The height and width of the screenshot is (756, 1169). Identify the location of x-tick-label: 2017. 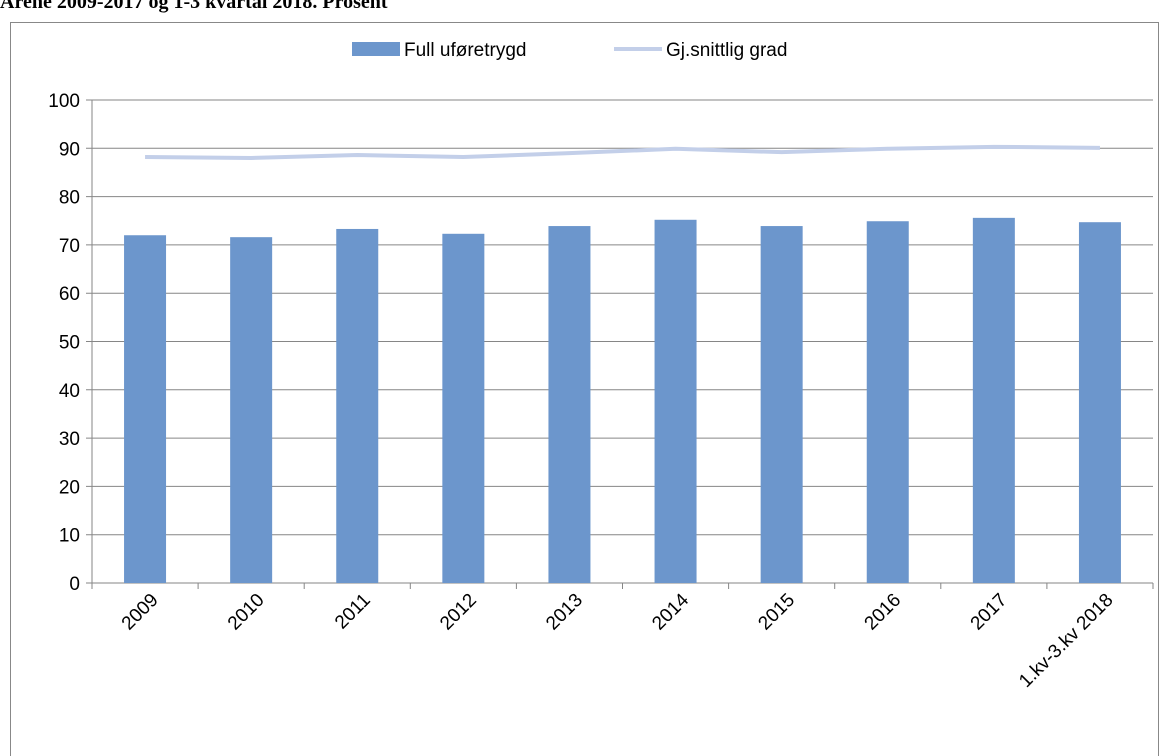
(989, 612).